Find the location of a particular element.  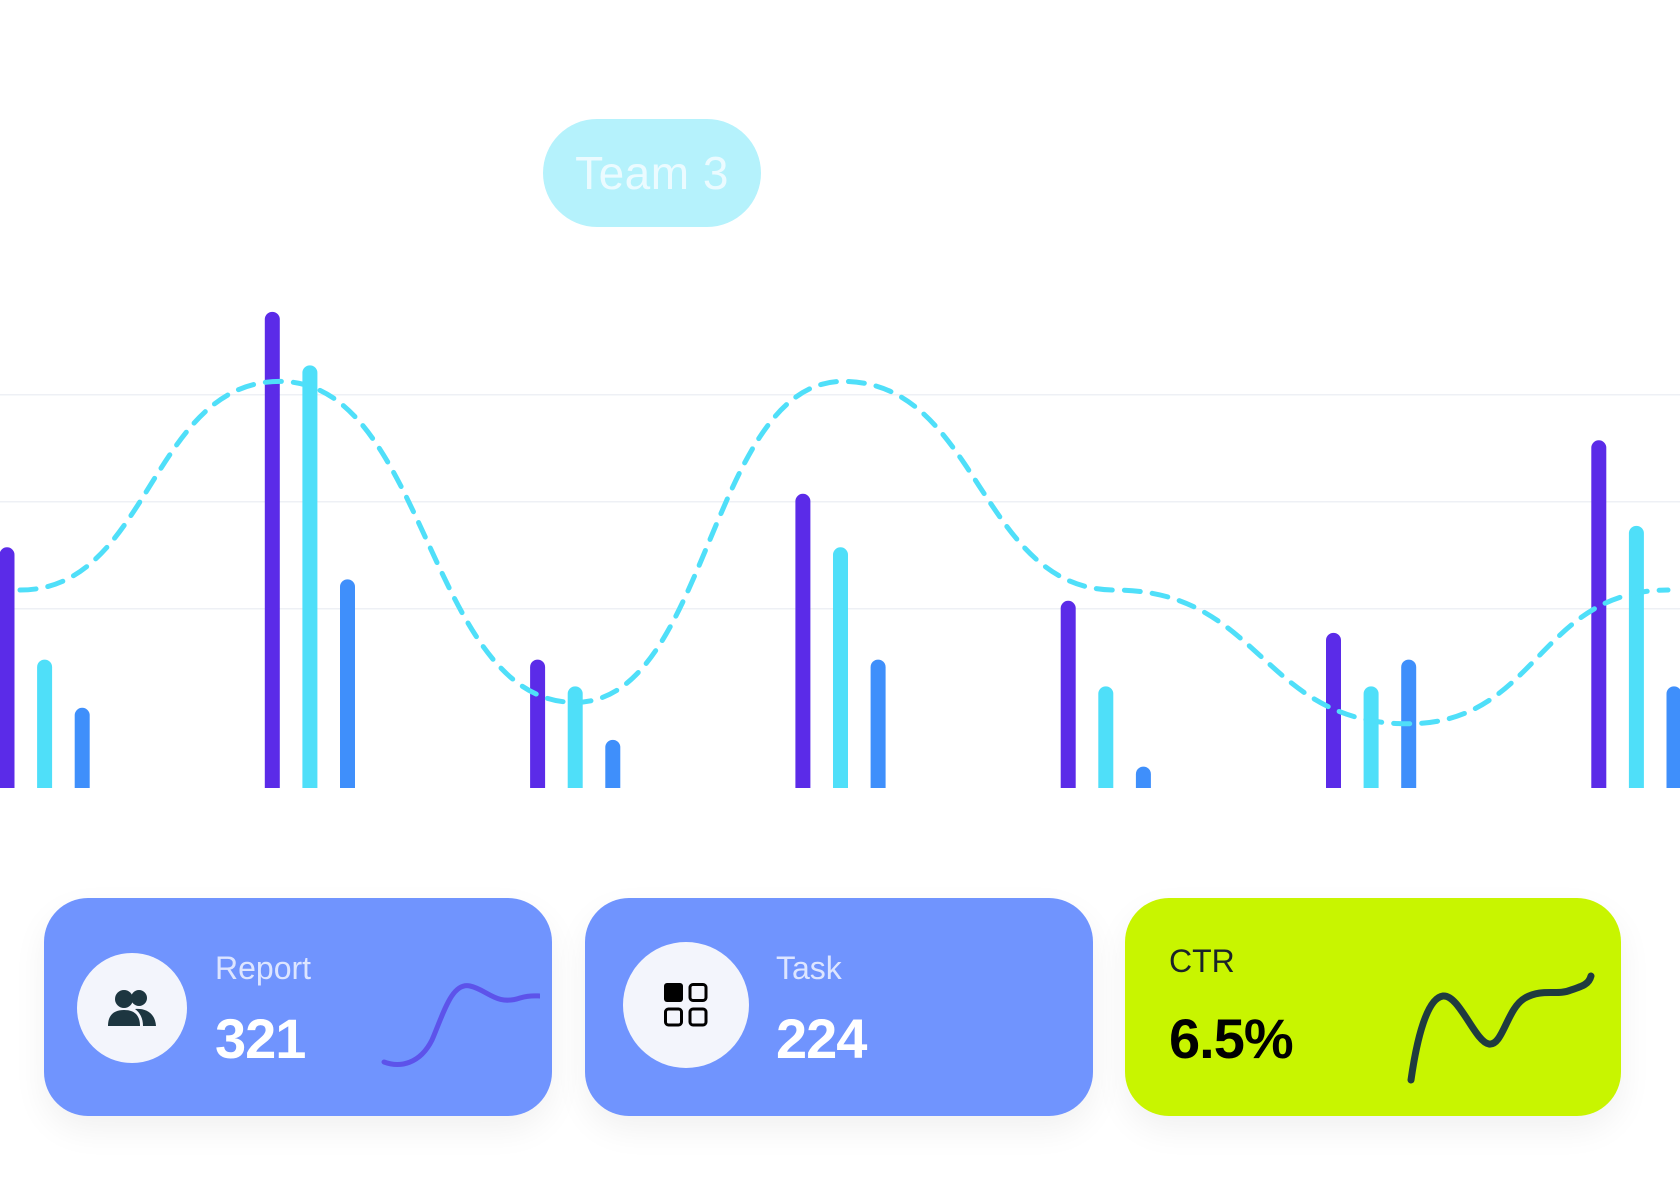

task-card: Task 224 is located at coordinates (839, 1007).